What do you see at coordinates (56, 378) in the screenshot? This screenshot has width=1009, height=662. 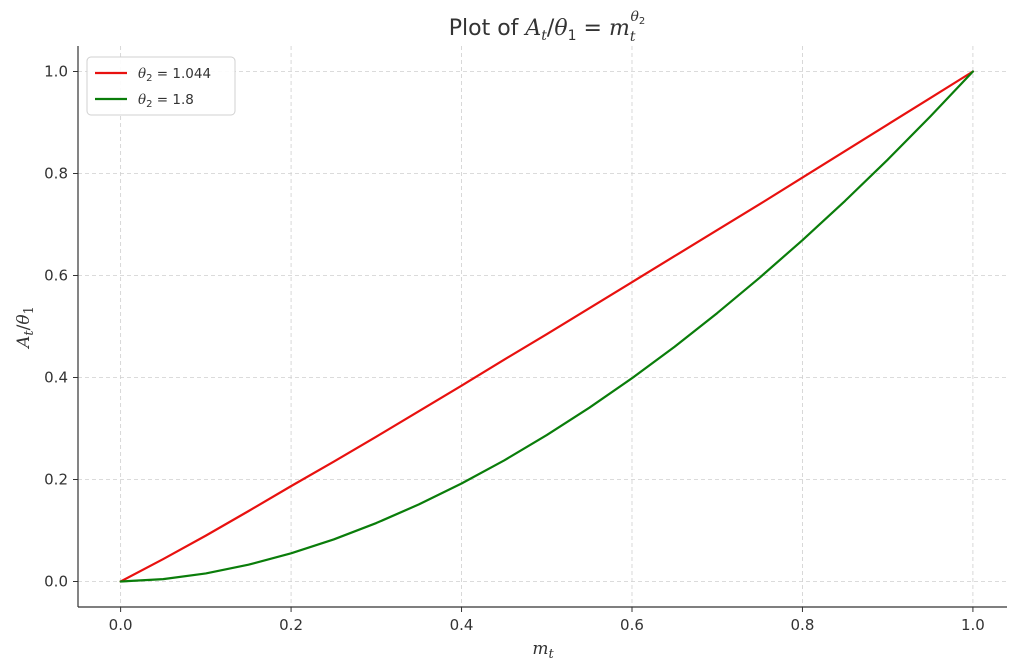 I see `y-tick-label: 0.4` at bounding box center [56, 378].